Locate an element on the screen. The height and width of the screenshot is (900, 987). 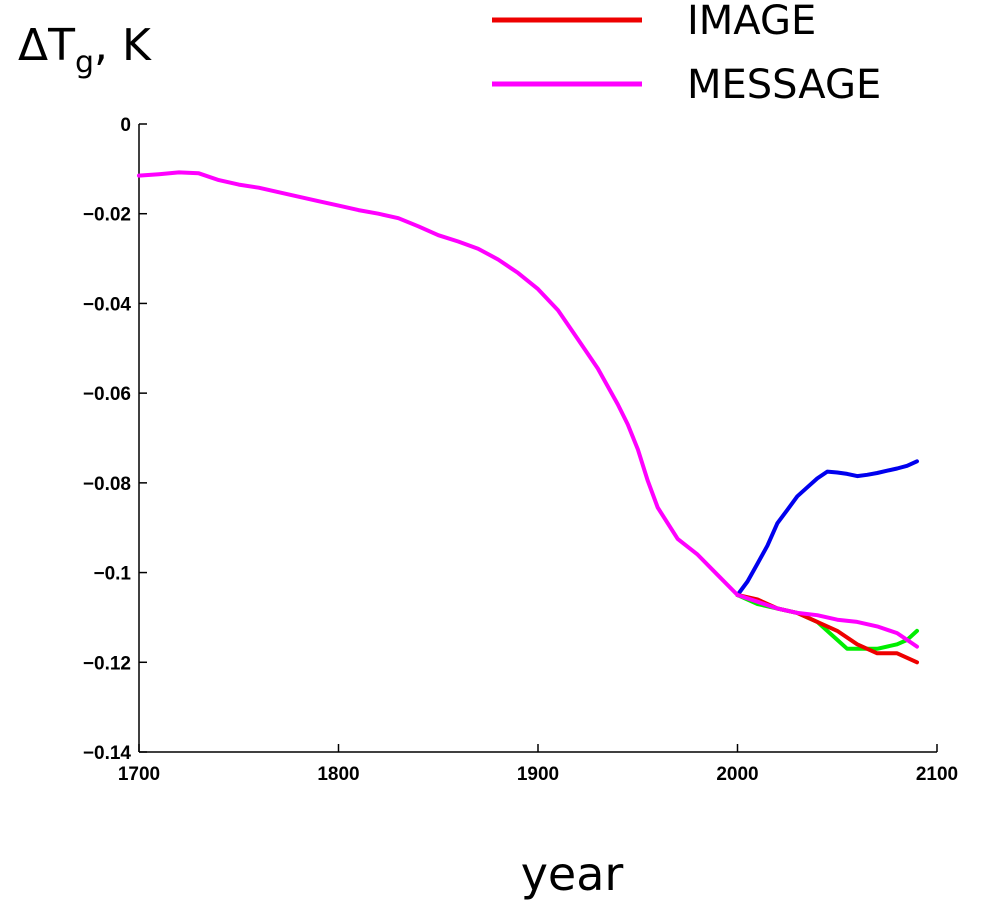
legend-label-image: IMAGE is located at coordinates (751, 22).